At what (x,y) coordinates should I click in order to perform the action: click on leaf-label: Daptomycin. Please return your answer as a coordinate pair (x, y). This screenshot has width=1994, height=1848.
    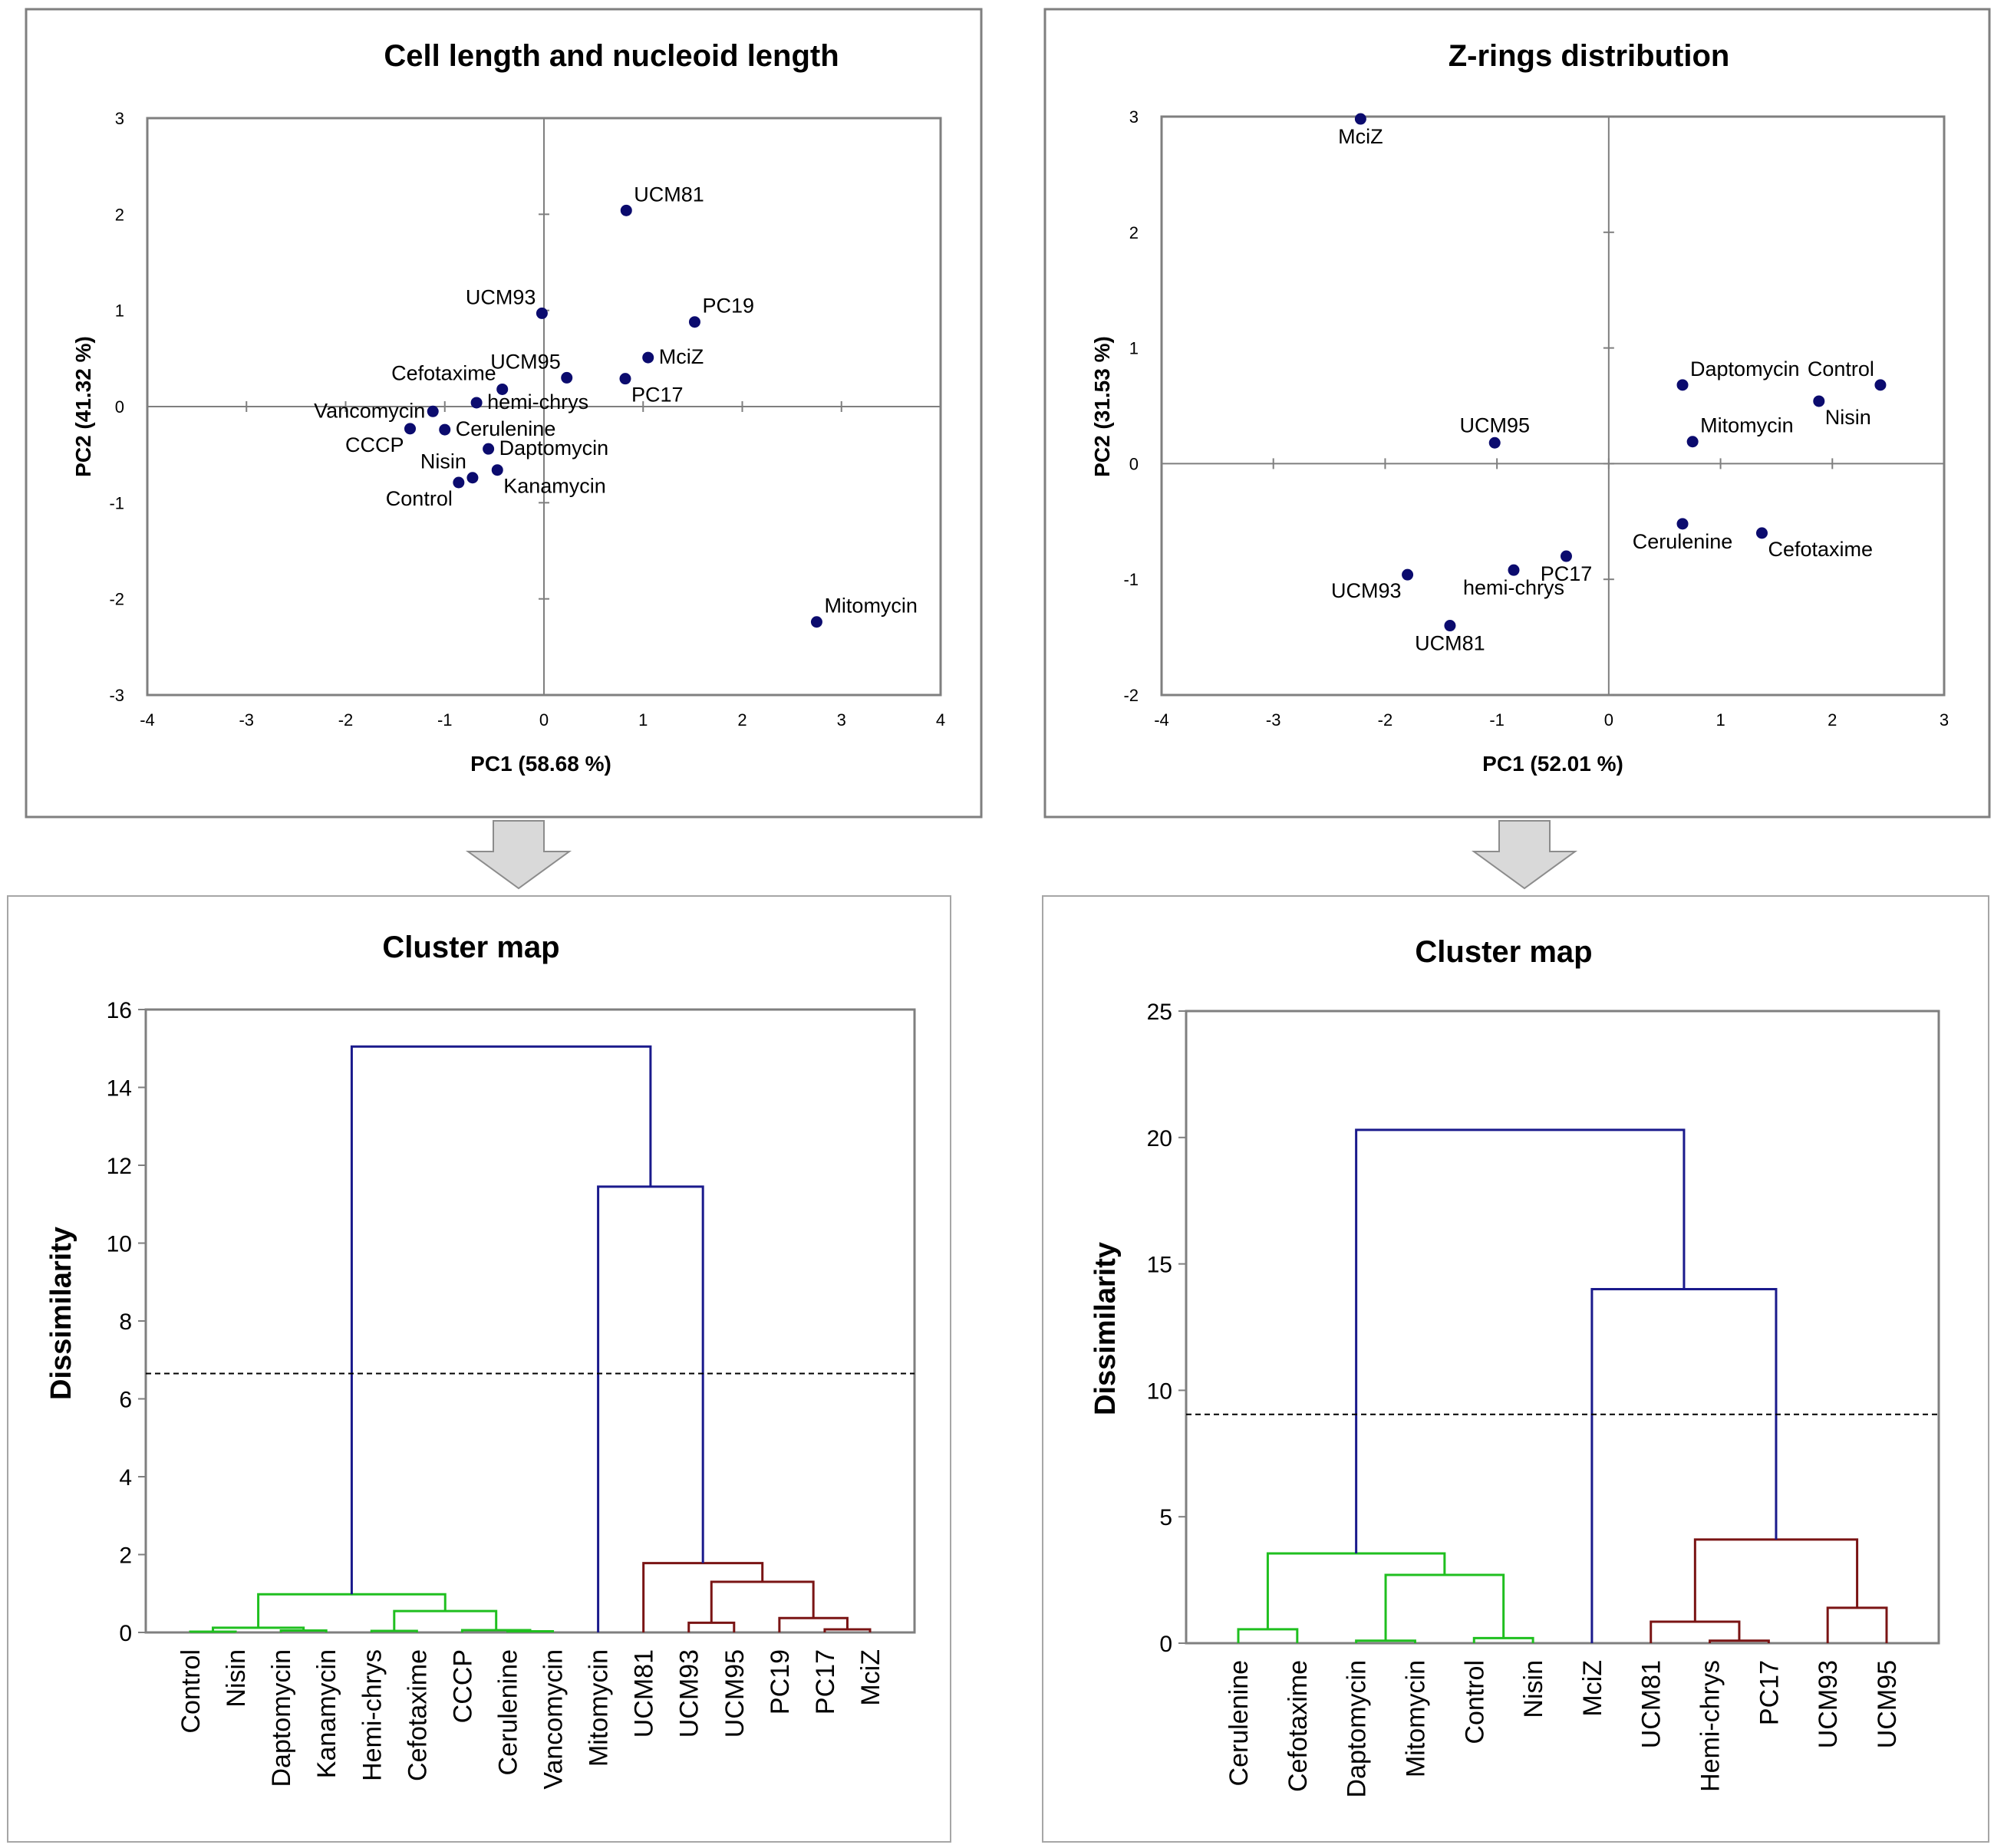
    Looking at the image, I should click on (281, 1718).